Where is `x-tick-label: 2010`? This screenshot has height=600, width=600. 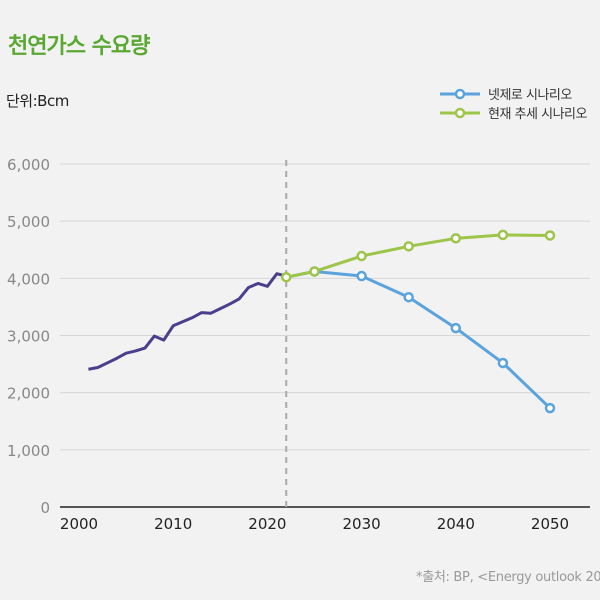
x-tick-label: 2010 is located at coordinates (173, 524).